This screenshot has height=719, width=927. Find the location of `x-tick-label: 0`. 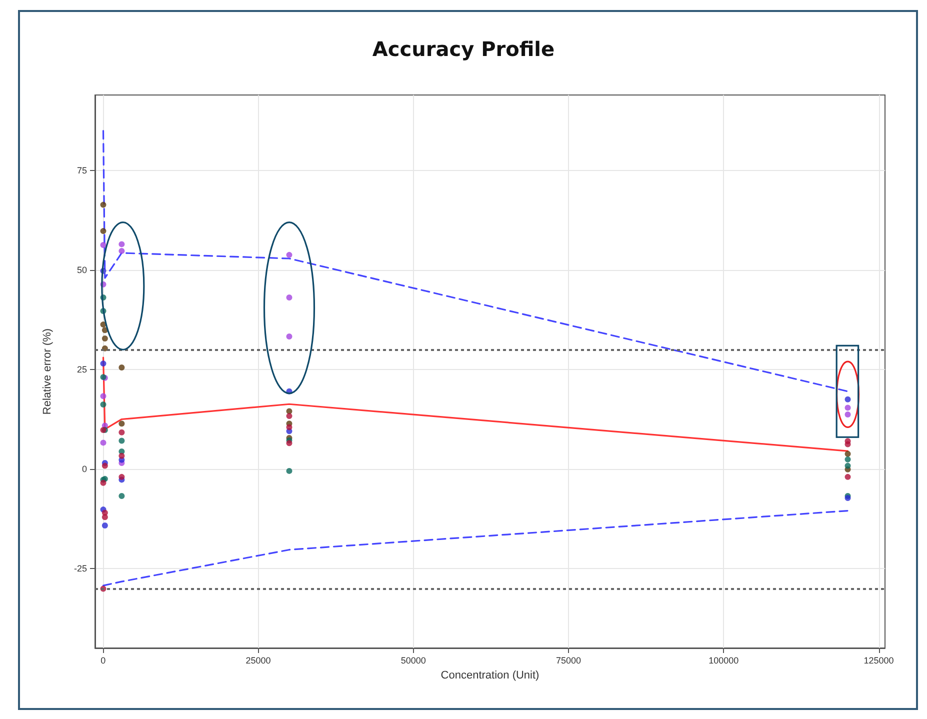

x-tick-label: 0 is located at coordinates (103, 661).